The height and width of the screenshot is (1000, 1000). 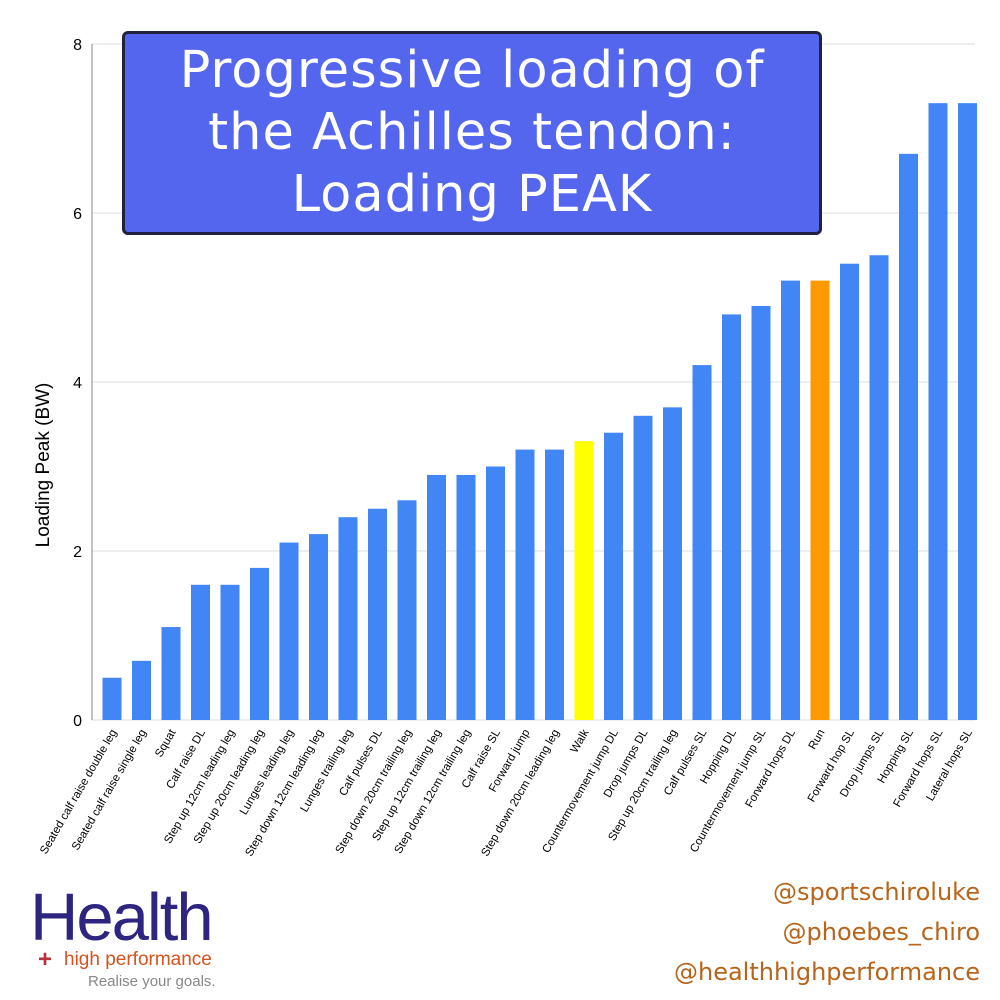 What do you see at coordinates (122, 917) in the screenshot?
I see `logo-wordmark: Health` at bounding box center [122, 917].